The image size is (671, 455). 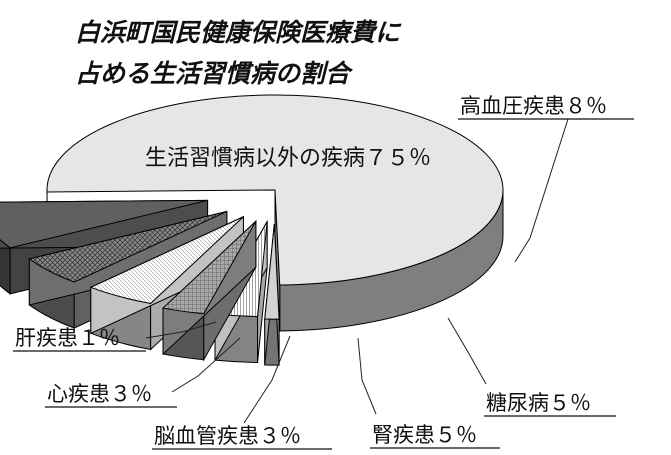 What do you see at coordinates (104, 224) in the screenshot?
I see `slice-top-hypertension` at bounding box center [104, 224].